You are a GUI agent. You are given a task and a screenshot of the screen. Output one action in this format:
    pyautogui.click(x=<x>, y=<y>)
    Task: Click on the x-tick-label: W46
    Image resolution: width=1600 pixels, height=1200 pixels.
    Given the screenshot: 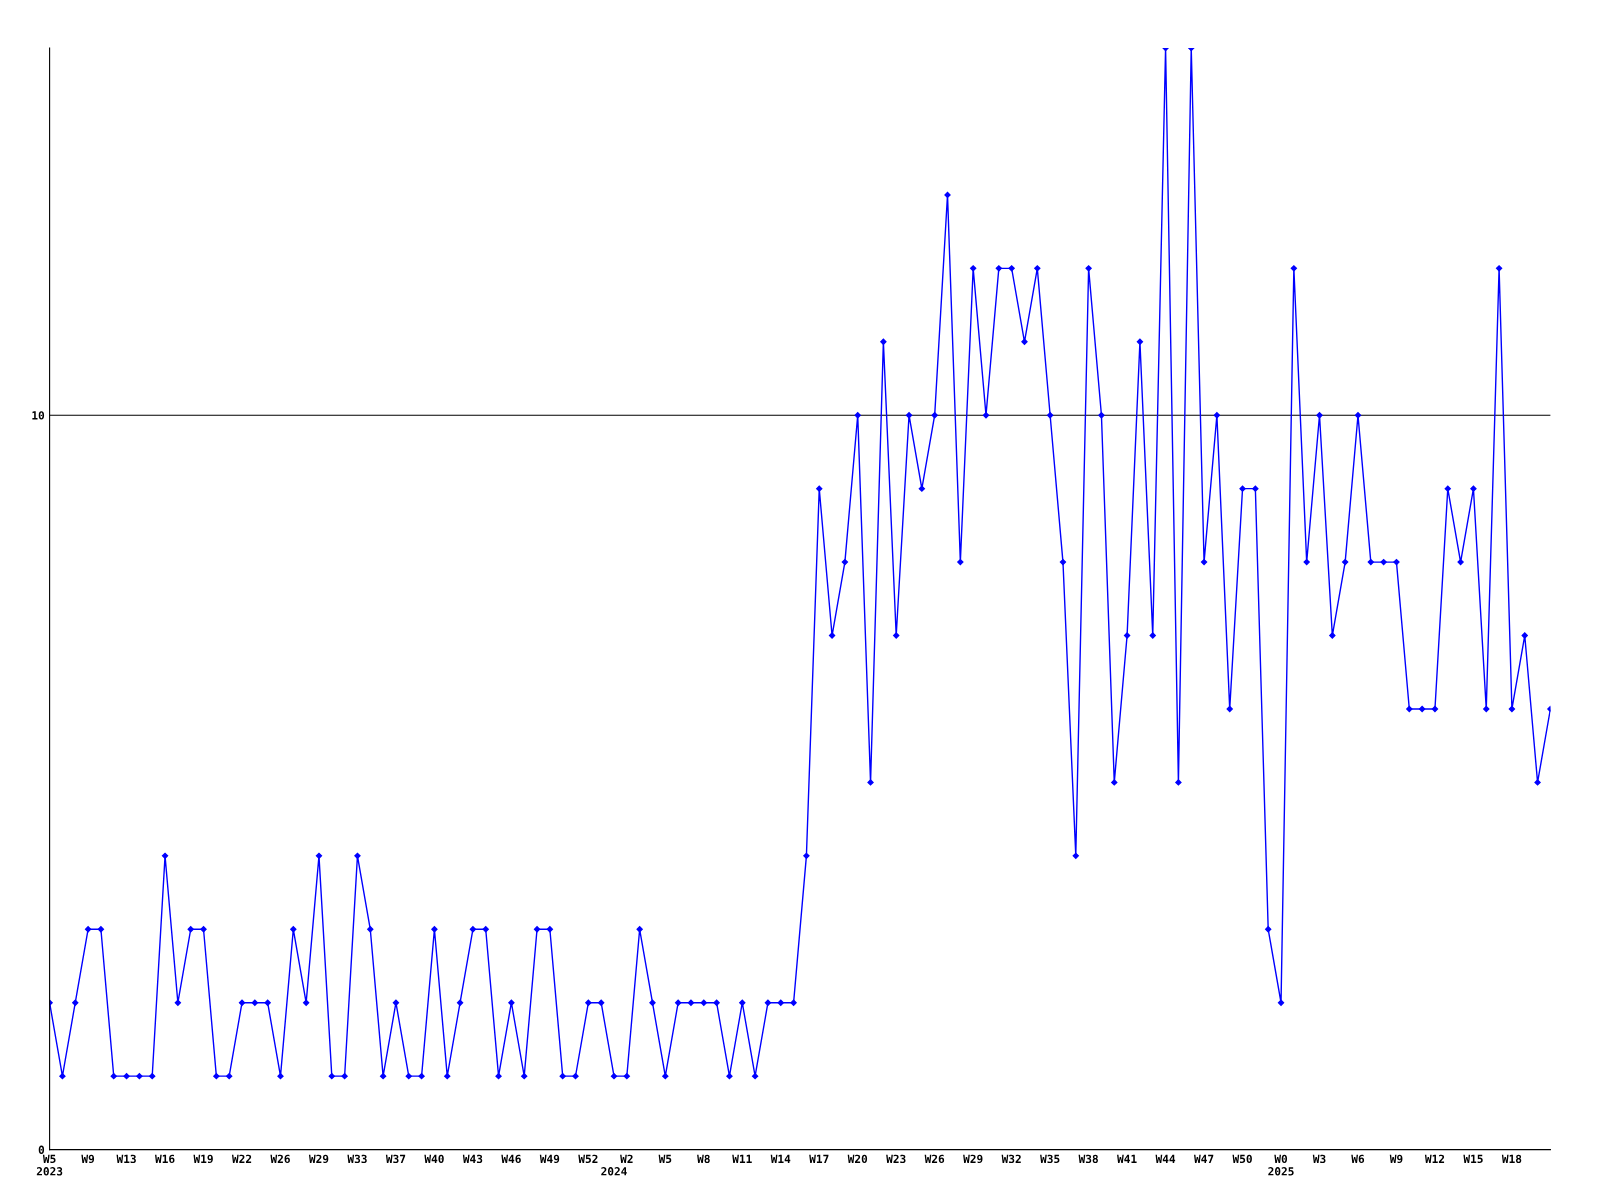 What is the action you would take?
    pyautogui.click(x=511, y=1159)
    